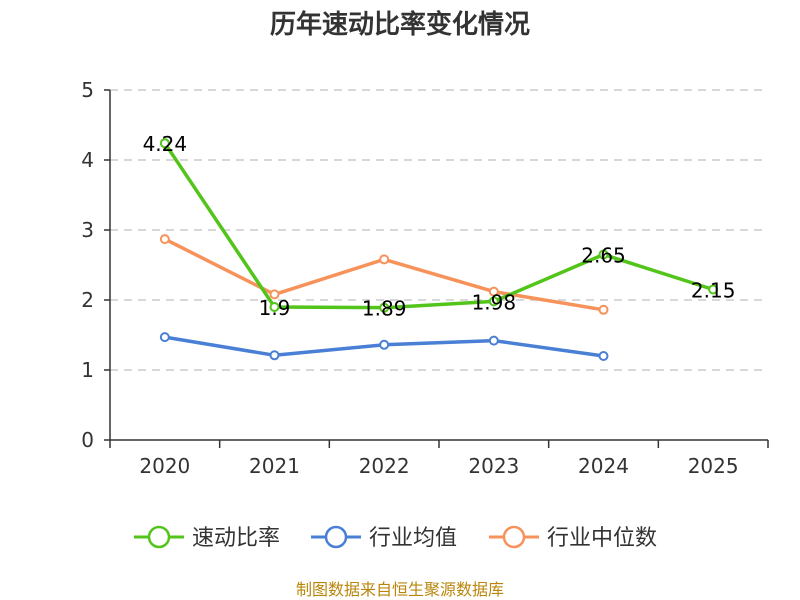  What do you see at coordinates (87, 230) in the screenshot?
I see `y-tick-label: 3` at bounding box center [87, 230].